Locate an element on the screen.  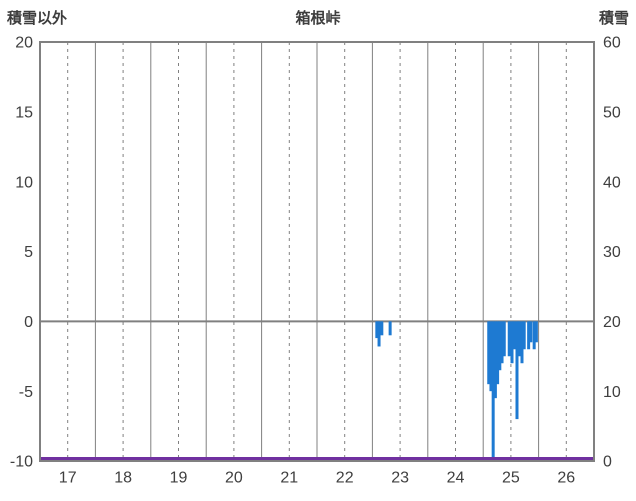
left-axis-tick-label: -10 is located at coordinates (21, 462).